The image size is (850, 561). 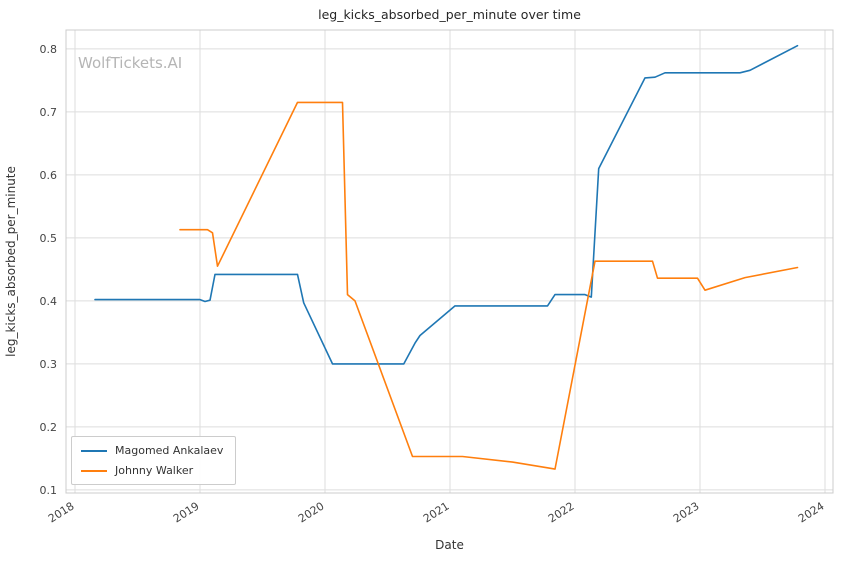 I want to click on y-tick-label: 0.6, so click(x=49, y=175).